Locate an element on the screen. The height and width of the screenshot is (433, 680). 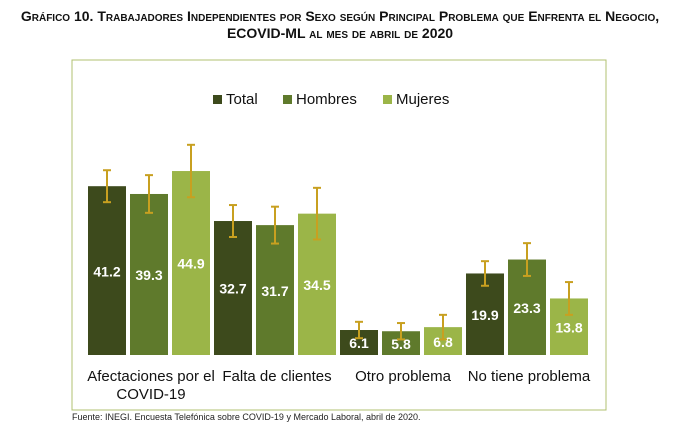
value-label: 19.9 is located at coordinates (484, 315).